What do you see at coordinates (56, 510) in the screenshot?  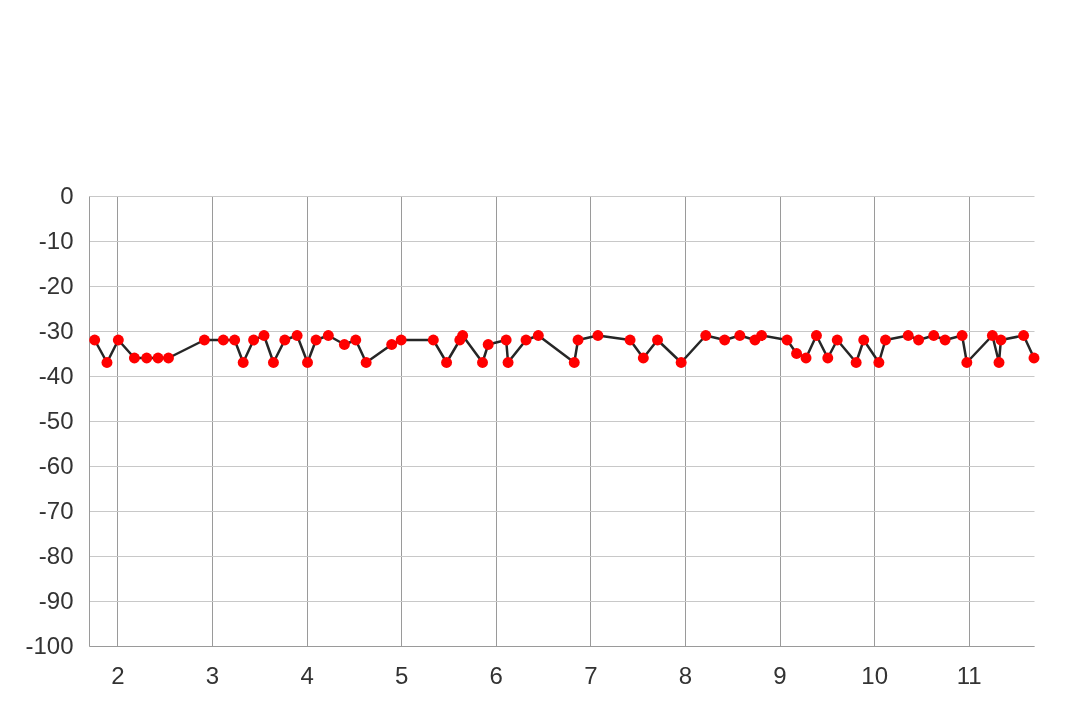 I see `y-tick-label: -70` at bounding box center [56, 510].